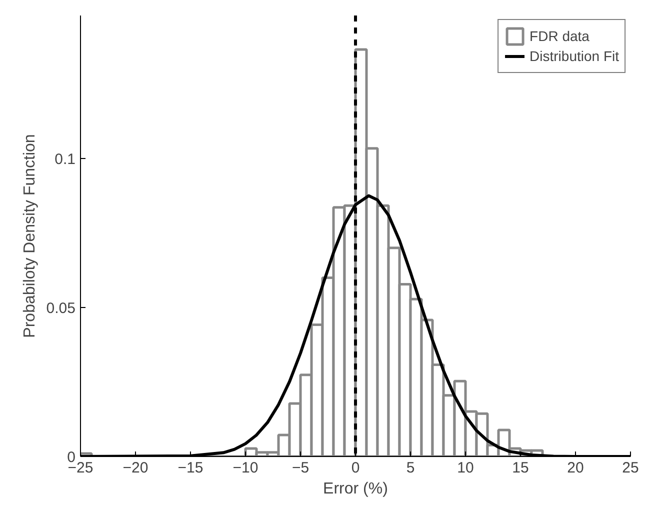  Describe the element at coordinates (630, 468) in the screenshot. I see `x-tick-label: 25` at that location.